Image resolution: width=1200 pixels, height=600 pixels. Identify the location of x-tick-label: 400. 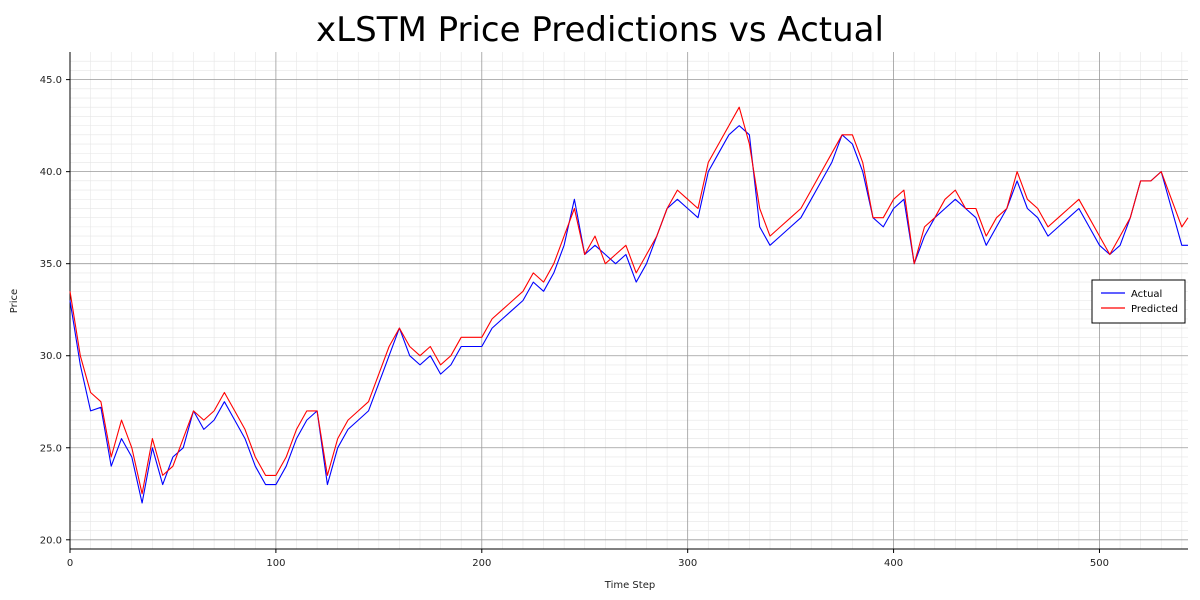
(893, 563).